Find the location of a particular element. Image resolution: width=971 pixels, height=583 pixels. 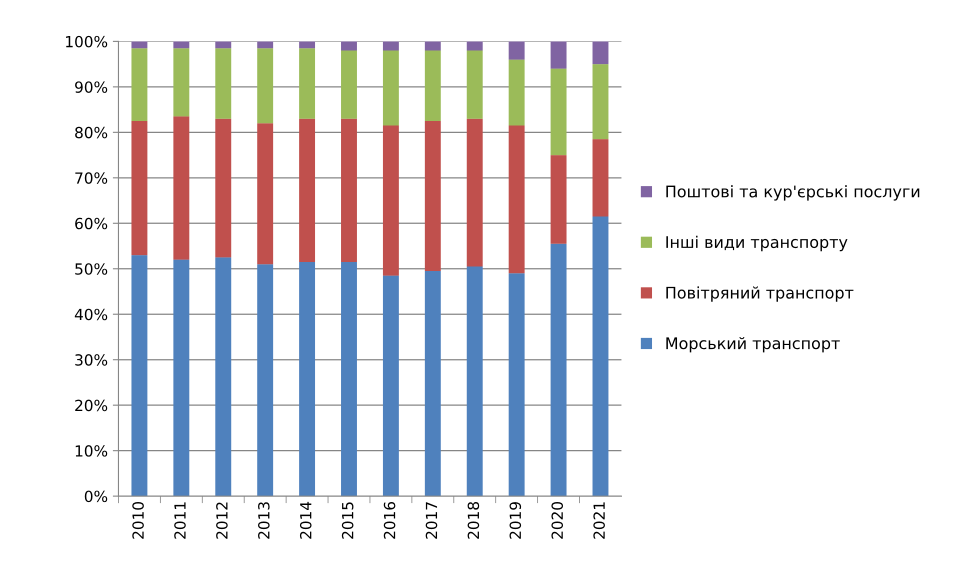

y-tick-label: 0% is located at coordinates (96, 496).